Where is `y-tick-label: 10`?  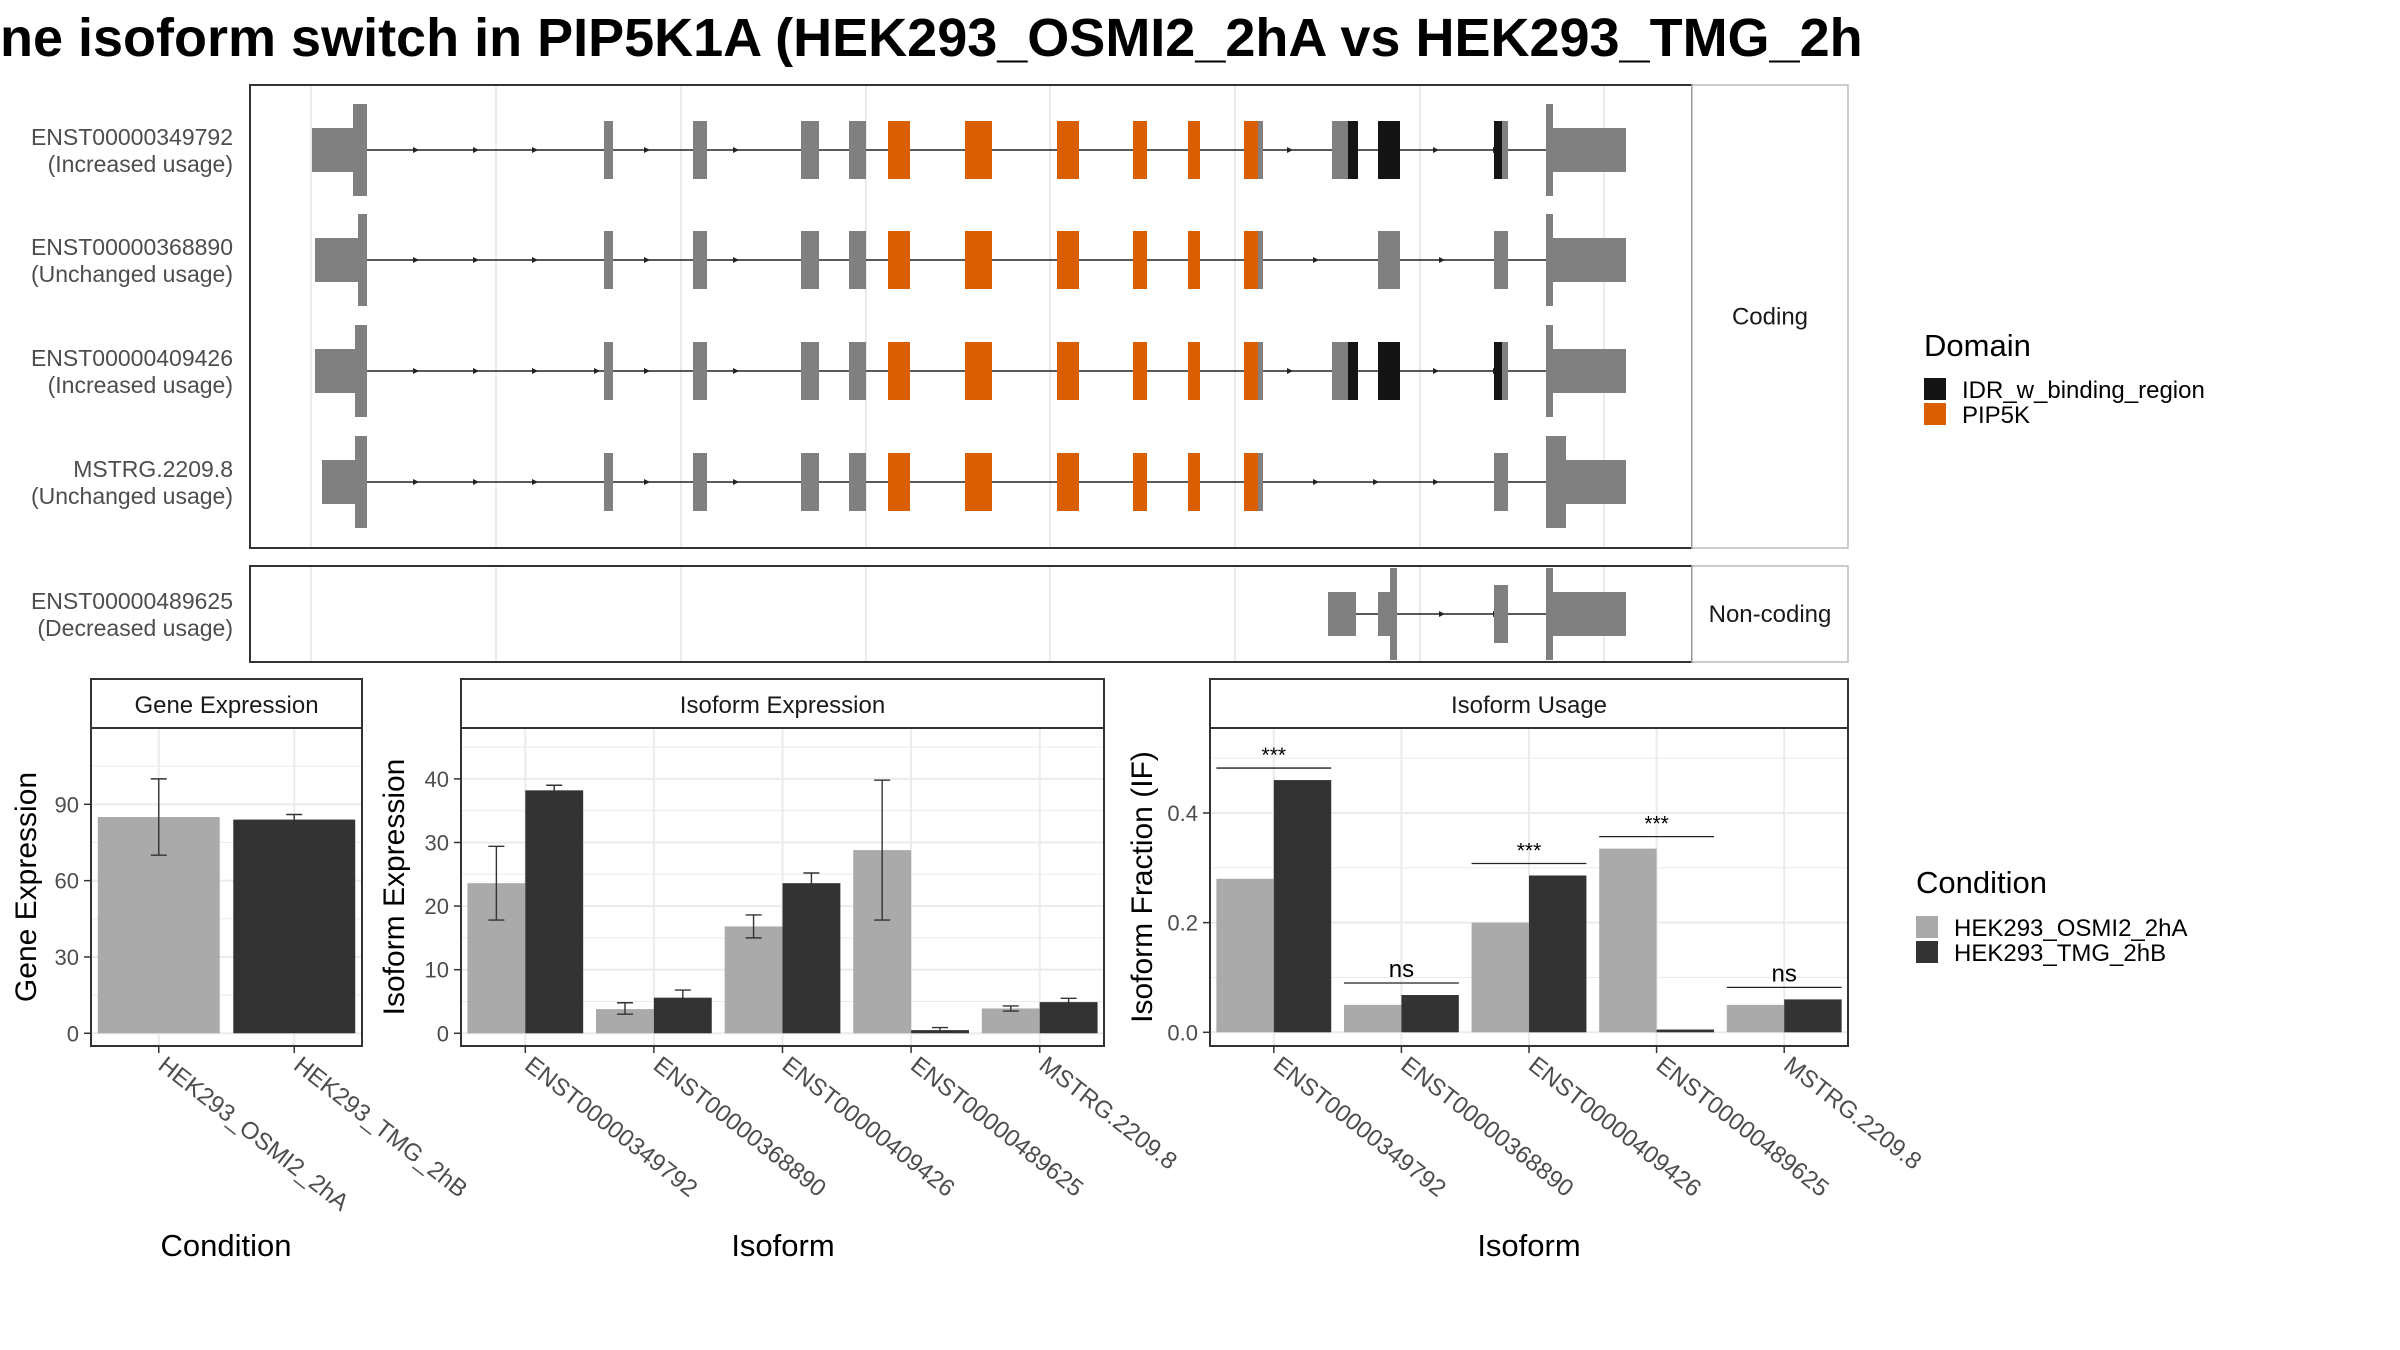
y-tick-label: 10 is located at coordinates (437, 970).